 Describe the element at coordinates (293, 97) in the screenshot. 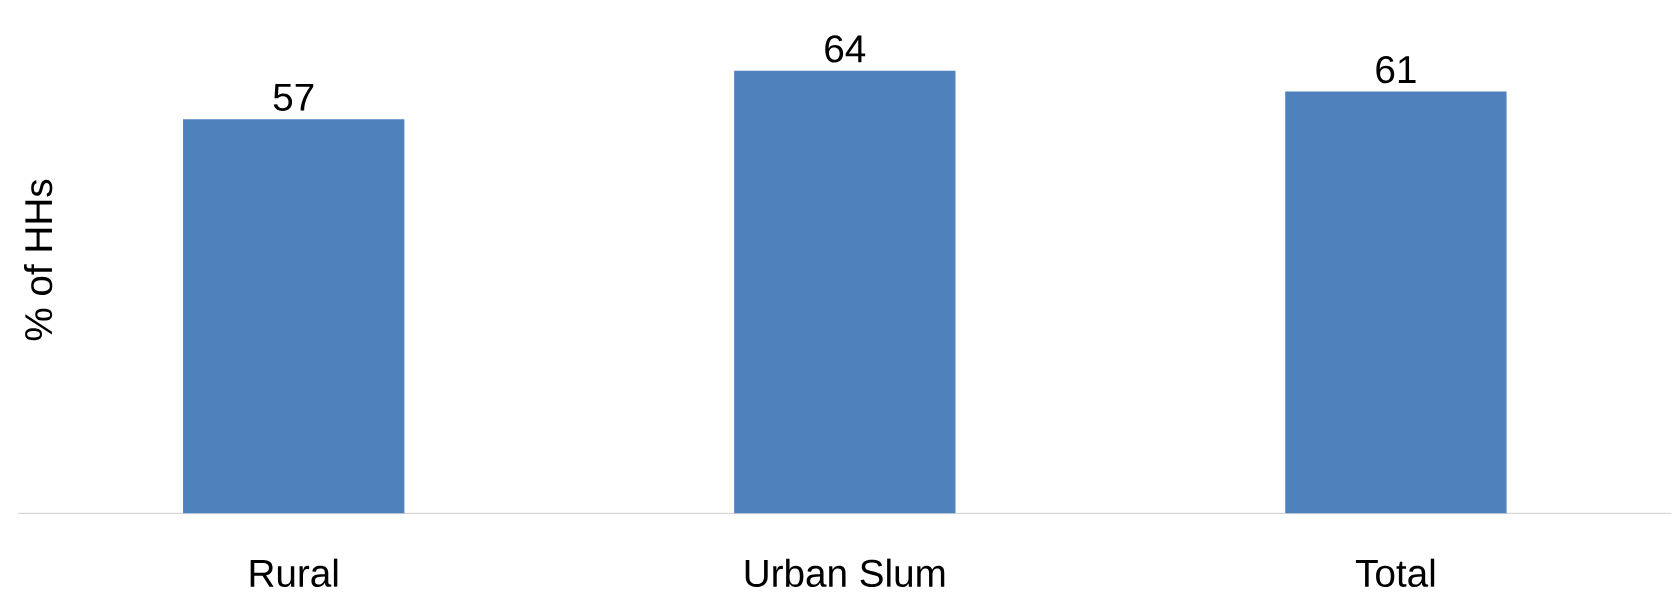

I see `data-label: 57` at that location.